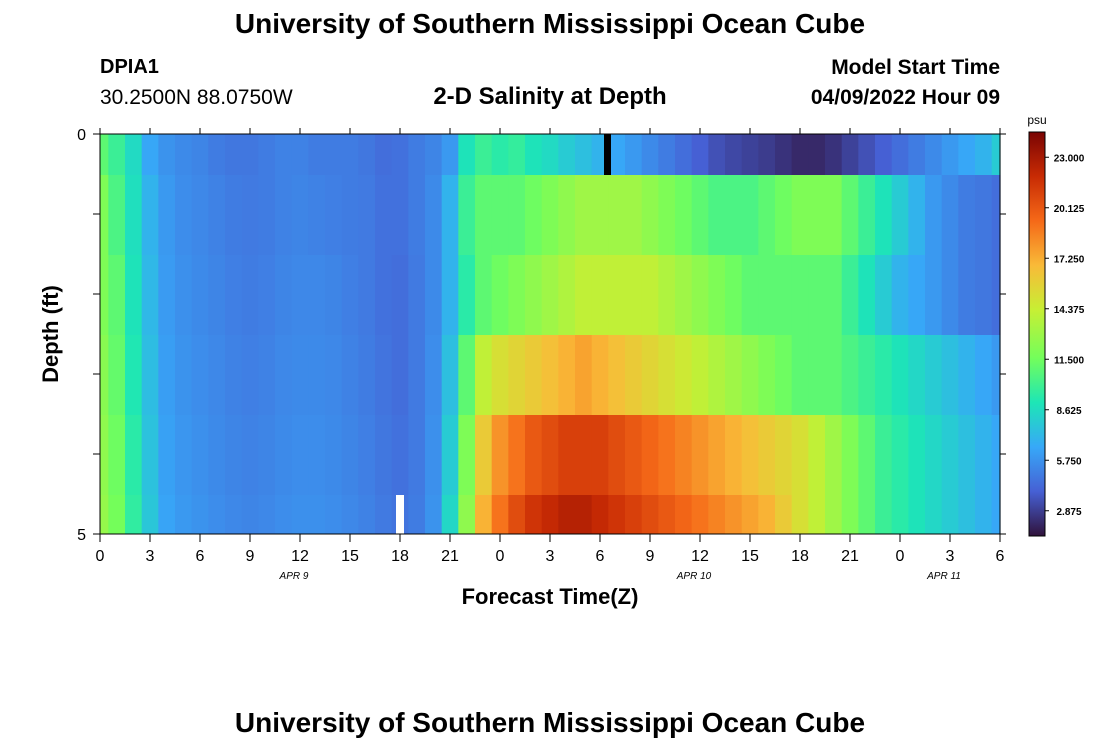 The height and width of the screenshot is (750, 1100). What do you see at coordinates (550, 596) in the screenshot?
I see `x-axis-label: Forecast Time(Z)` at bounding box center [550, 596].